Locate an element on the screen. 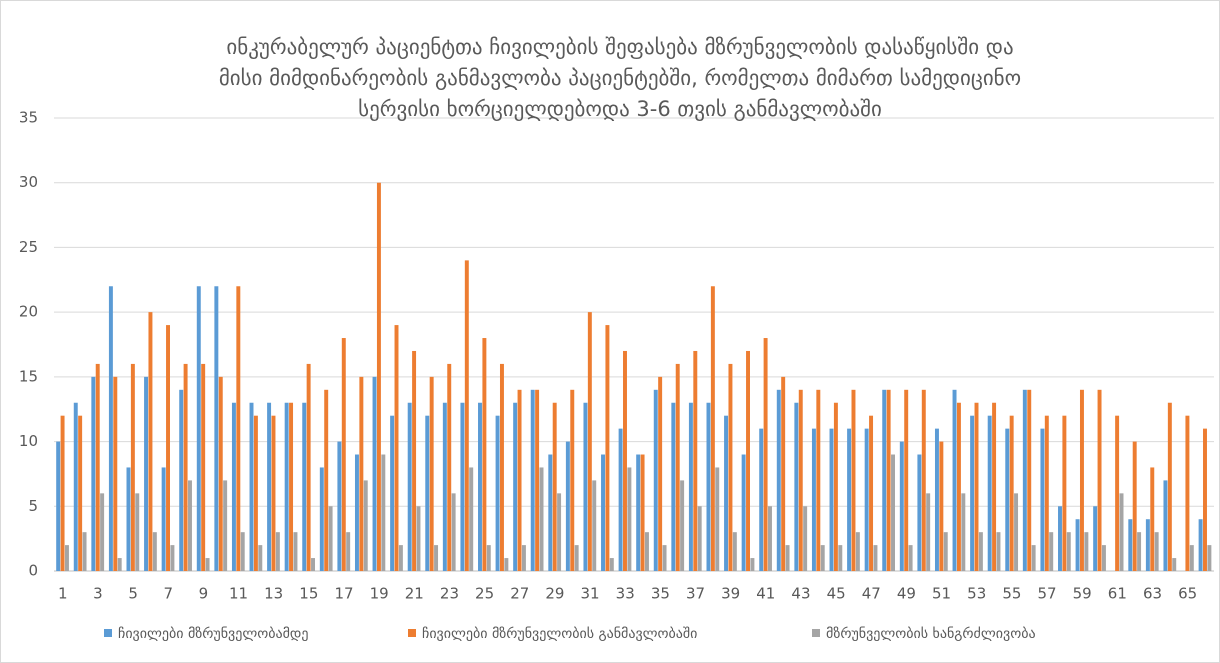 This screenshot has height=663, width=1220. legend-label: ჩივილები მზრუნველობის განმავლობაში is located at coordinates (559, 633).